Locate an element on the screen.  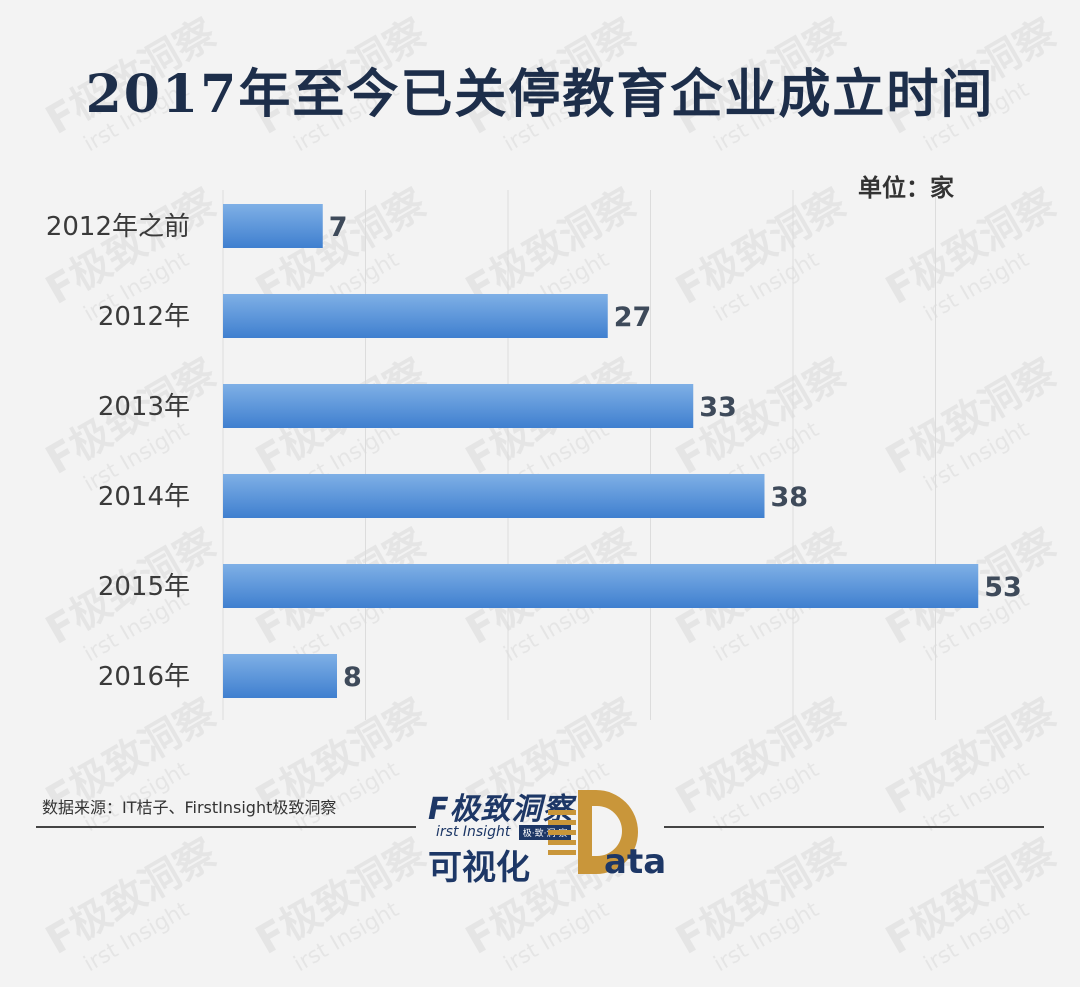
logo-ata-text: ata is located at coordinates (635, 862).